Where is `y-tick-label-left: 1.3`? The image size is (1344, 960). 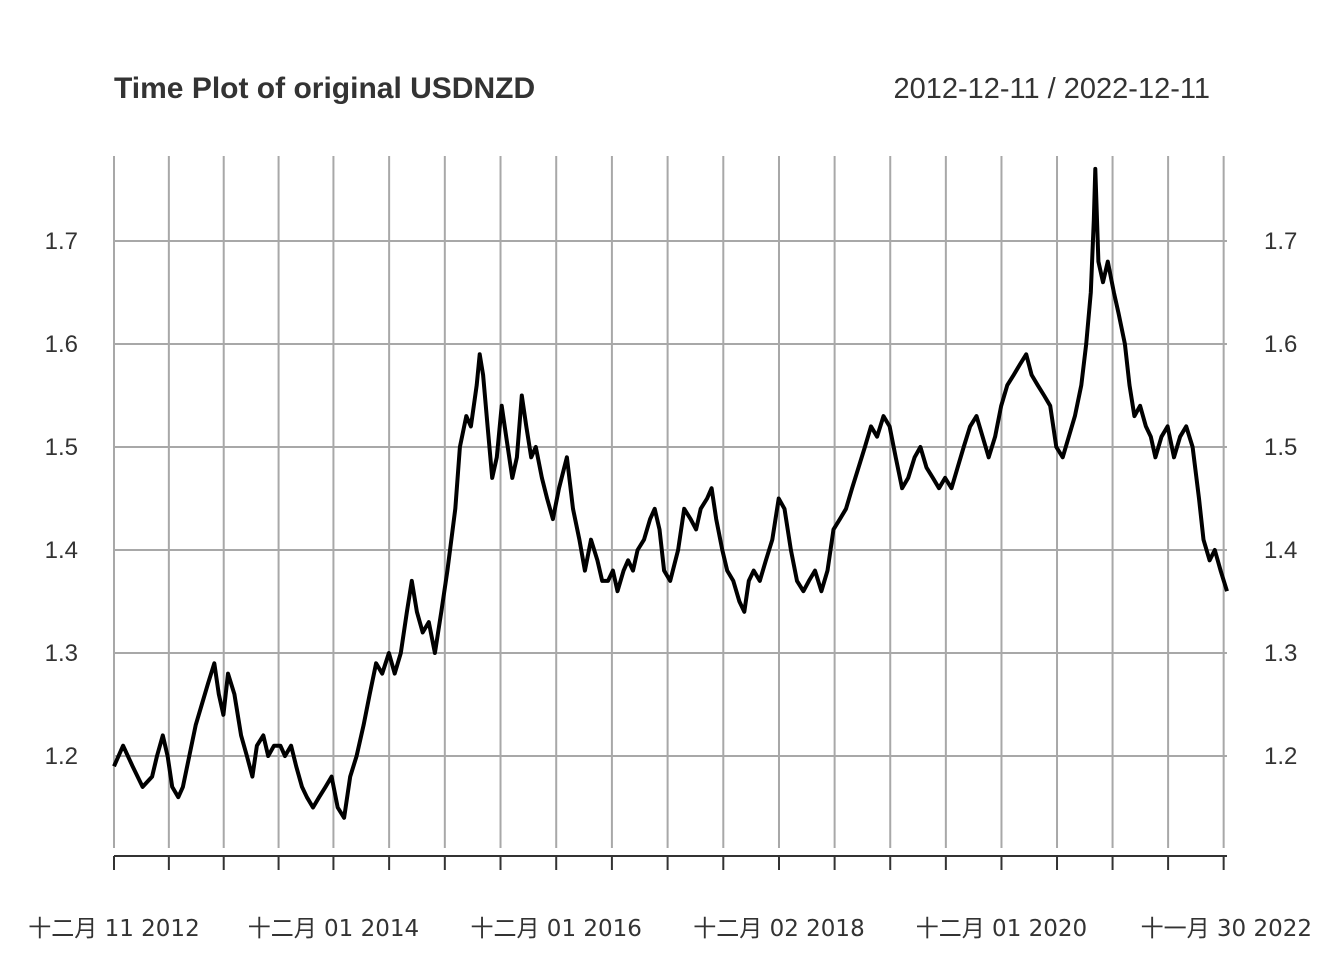
y-tick-label-left: 1.3 is located at coordinates (61, 653).